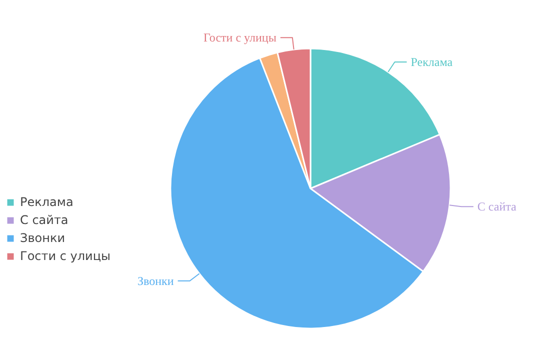 This screenshot has height=363, width=538. I want to click on legend-label: Реклама, so click(47, 202).